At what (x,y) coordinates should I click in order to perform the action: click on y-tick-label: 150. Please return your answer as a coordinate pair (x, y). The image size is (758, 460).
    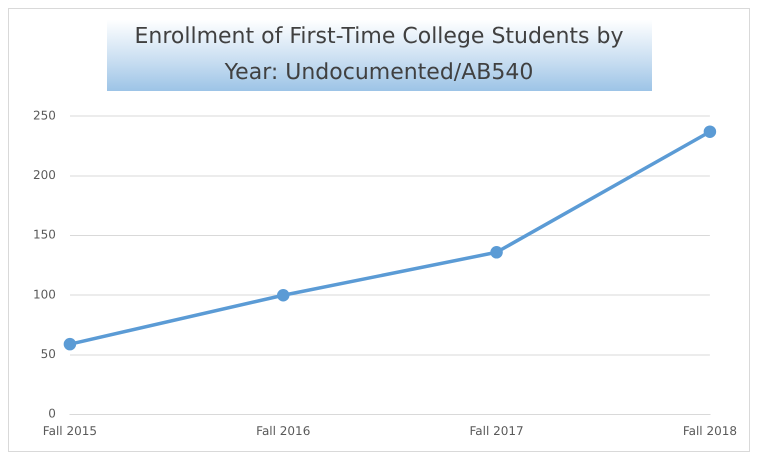
    Looking at the image, I should click on (44, 235).